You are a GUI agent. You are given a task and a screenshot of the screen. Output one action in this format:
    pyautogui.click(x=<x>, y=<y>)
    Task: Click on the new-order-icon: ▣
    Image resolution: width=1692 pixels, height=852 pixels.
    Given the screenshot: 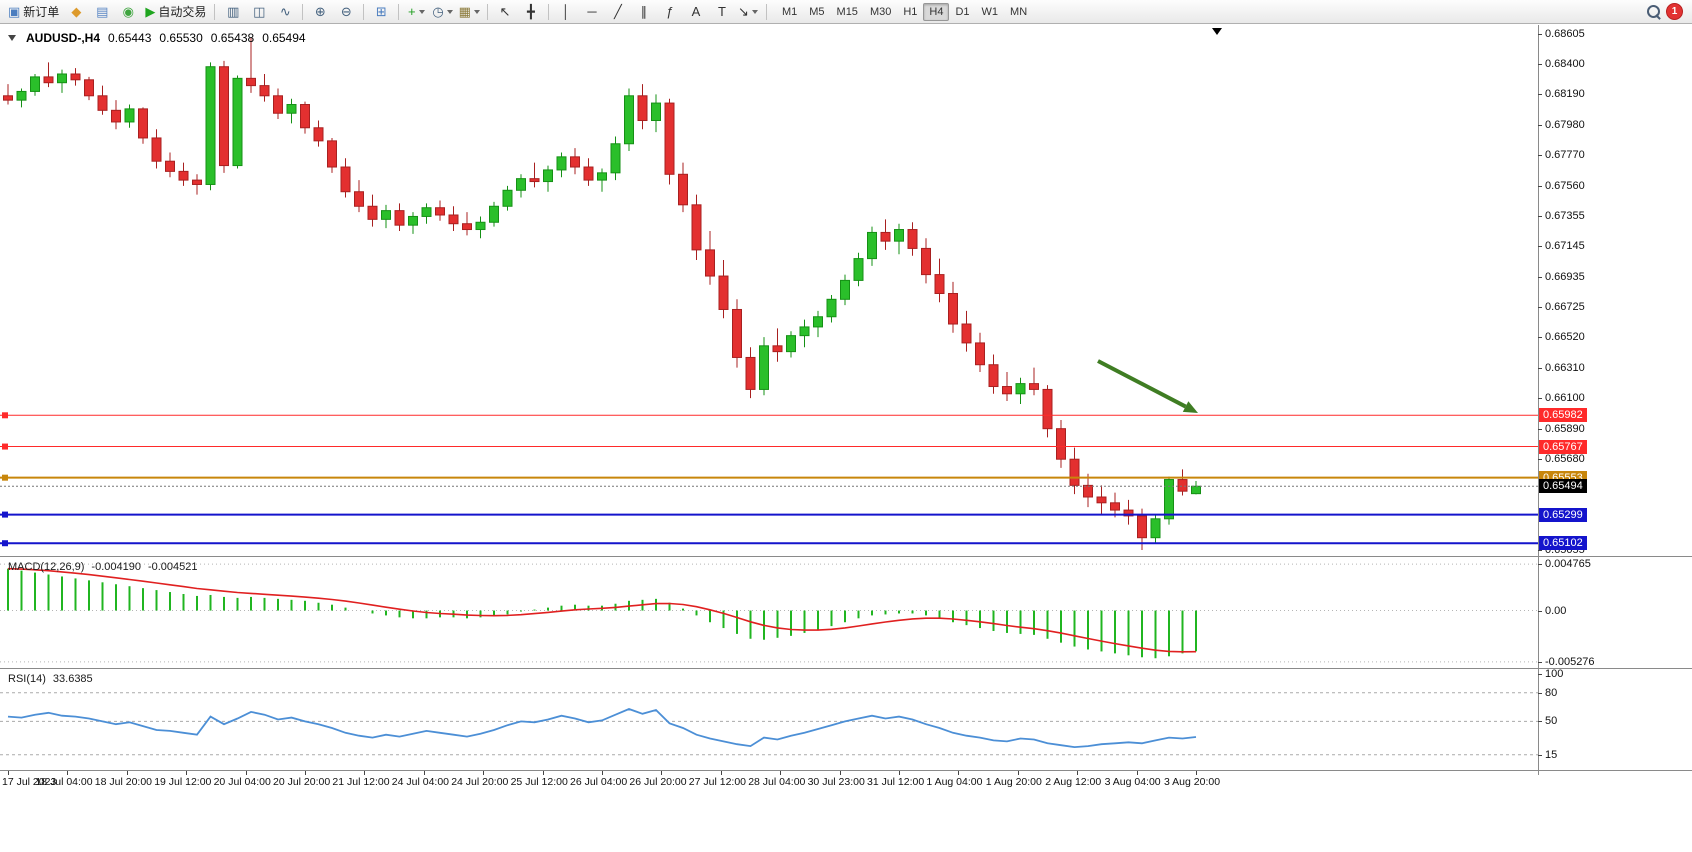 What is the action you would take?
    pyautogui.click(x=14, y=11)
    